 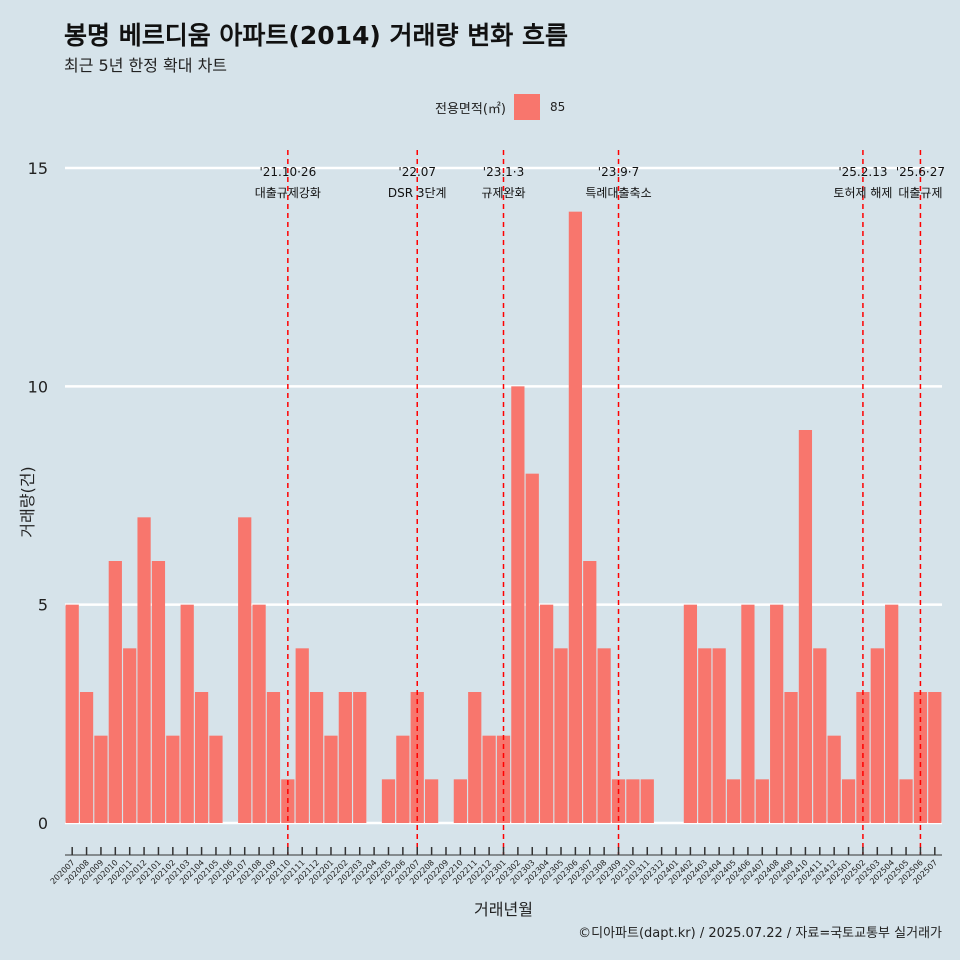 What do you see at coordinates (618, 172) in the screenshot?
I see `event-date-label: '23.9·7` at bounding box center [618, 172].